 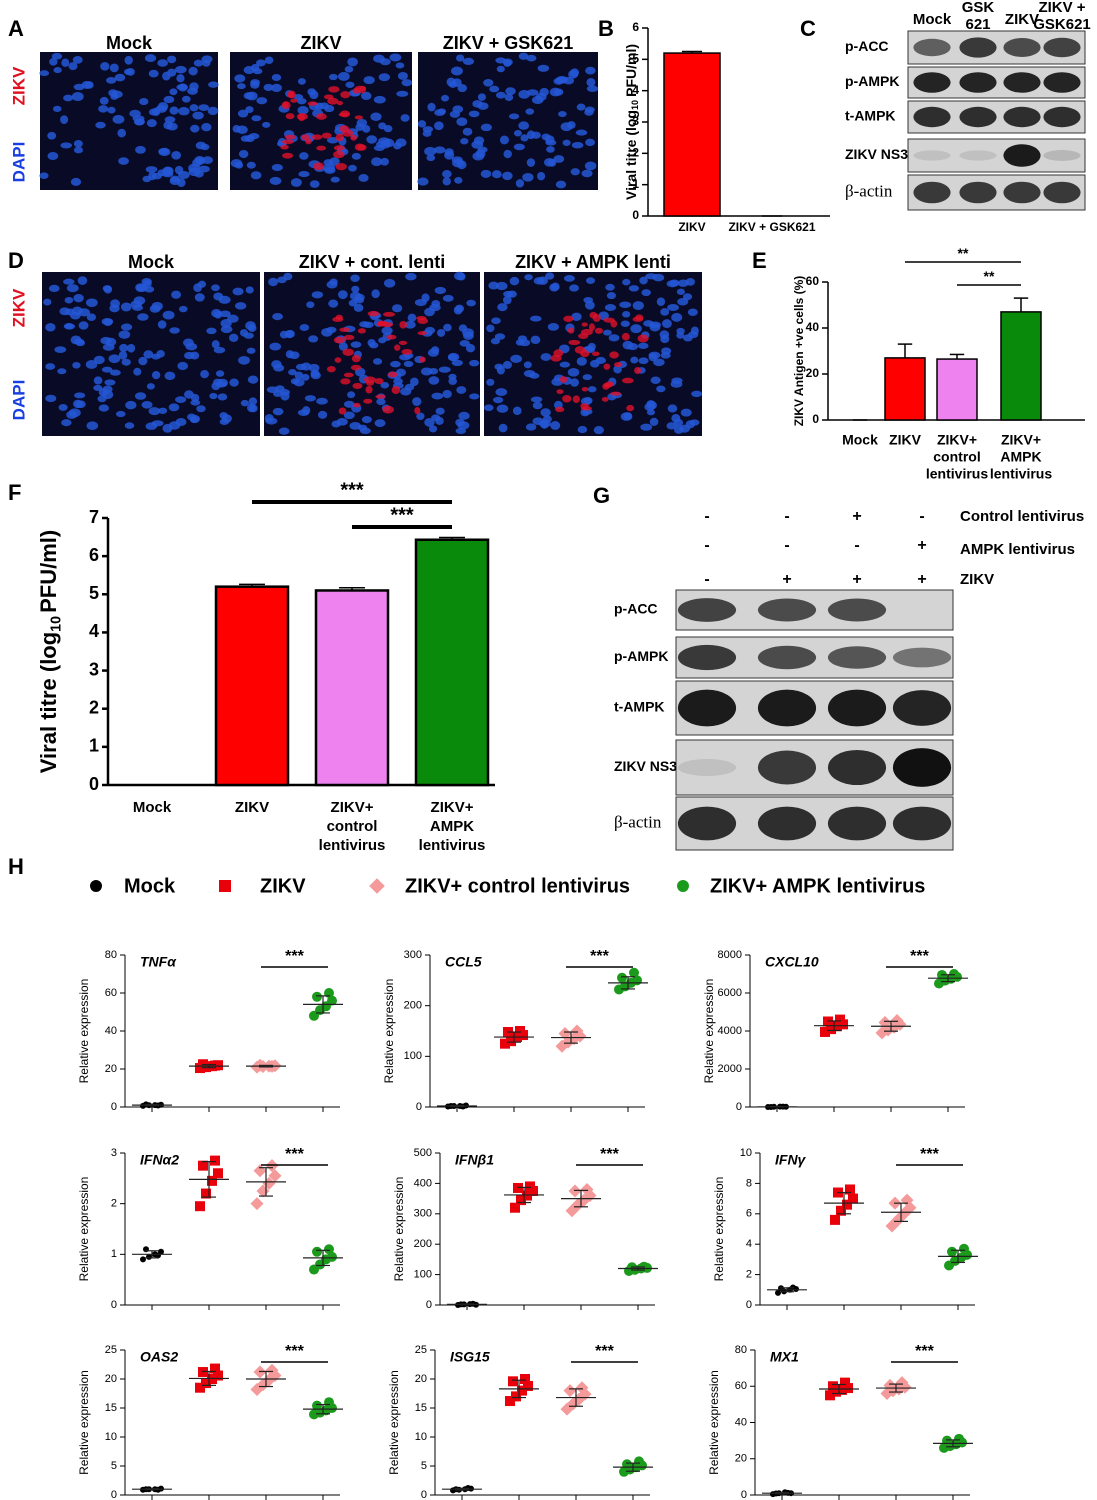 I want to click on y-tick-label: 0, so click(x=744, y=1494).